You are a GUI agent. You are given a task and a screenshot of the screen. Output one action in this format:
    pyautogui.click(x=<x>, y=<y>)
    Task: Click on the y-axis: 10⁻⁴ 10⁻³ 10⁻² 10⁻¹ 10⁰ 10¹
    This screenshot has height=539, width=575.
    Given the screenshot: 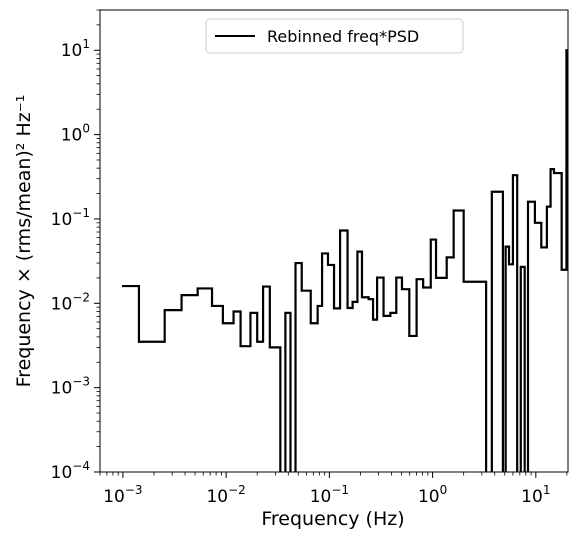 What is the action you would take?
    pyautogui.click(x=75, y=246)
    